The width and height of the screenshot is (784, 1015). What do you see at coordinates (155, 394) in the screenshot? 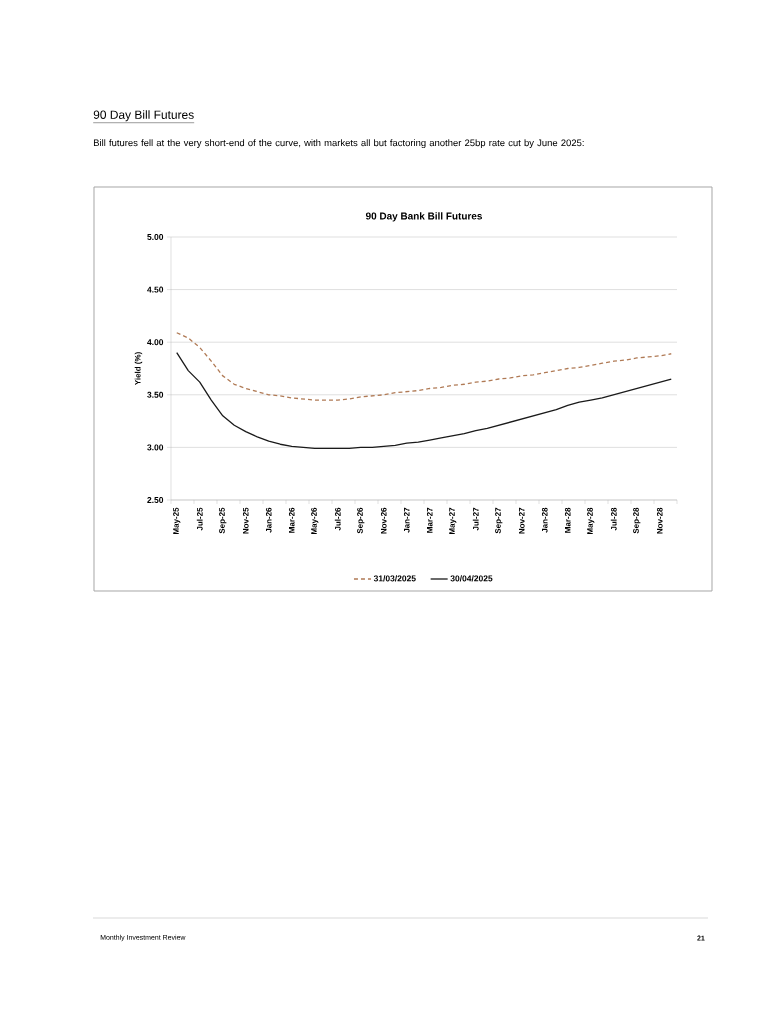
I see `y-tick-label: 3.50` at bounding box center [155, 394].